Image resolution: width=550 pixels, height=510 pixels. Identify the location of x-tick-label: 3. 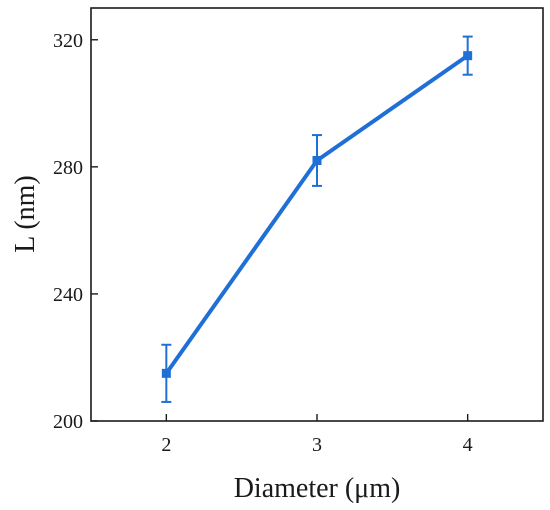
(317, 445).